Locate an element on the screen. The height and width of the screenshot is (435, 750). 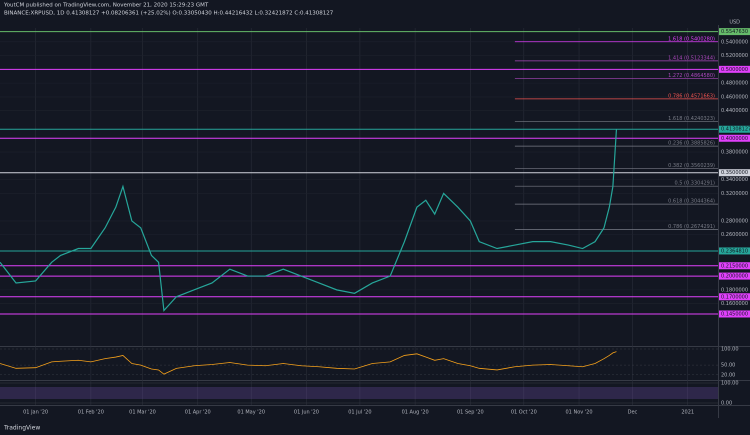
fib-label: 0.786 (0.2674291) is located at coordinates (691, 227).